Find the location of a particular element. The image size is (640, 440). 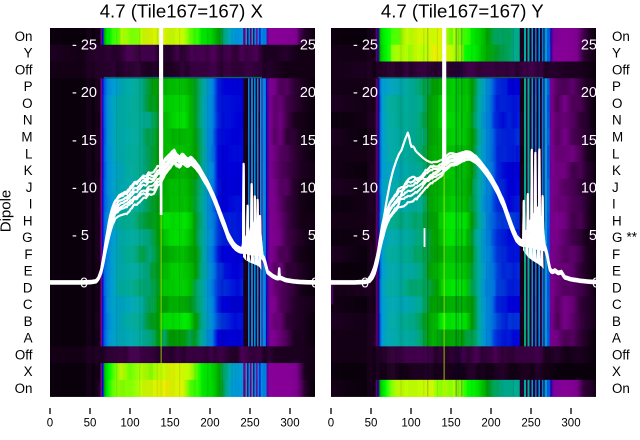

svg-text: 4.7 (Tile167=167) X is located at coordinates (182, 11).